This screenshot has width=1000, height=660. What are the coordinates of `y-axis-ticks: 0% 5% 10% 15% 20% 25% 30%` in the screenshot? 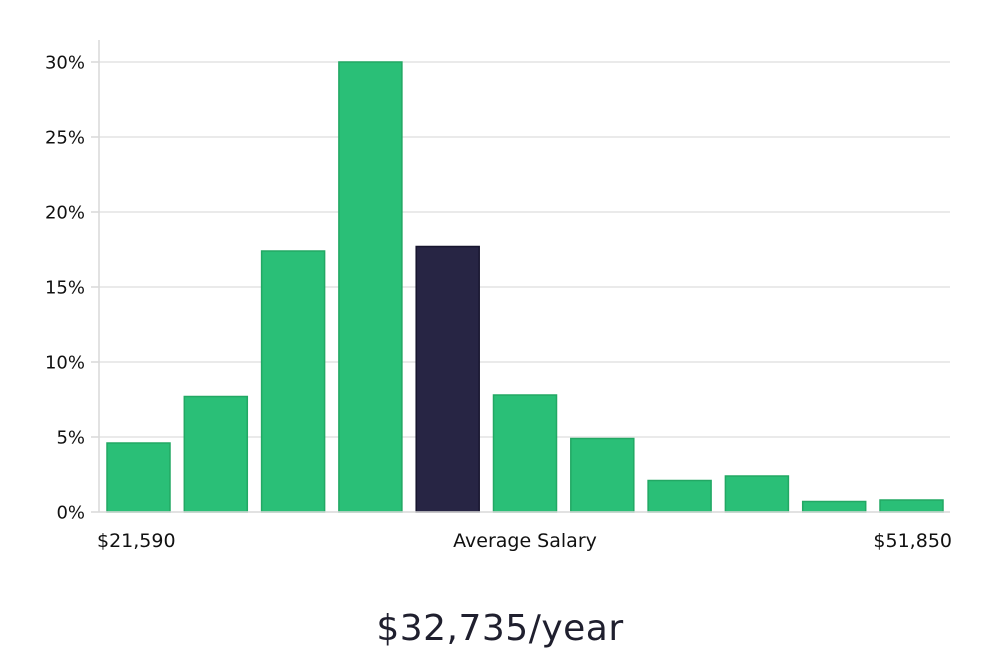 It's located at (72, 288).